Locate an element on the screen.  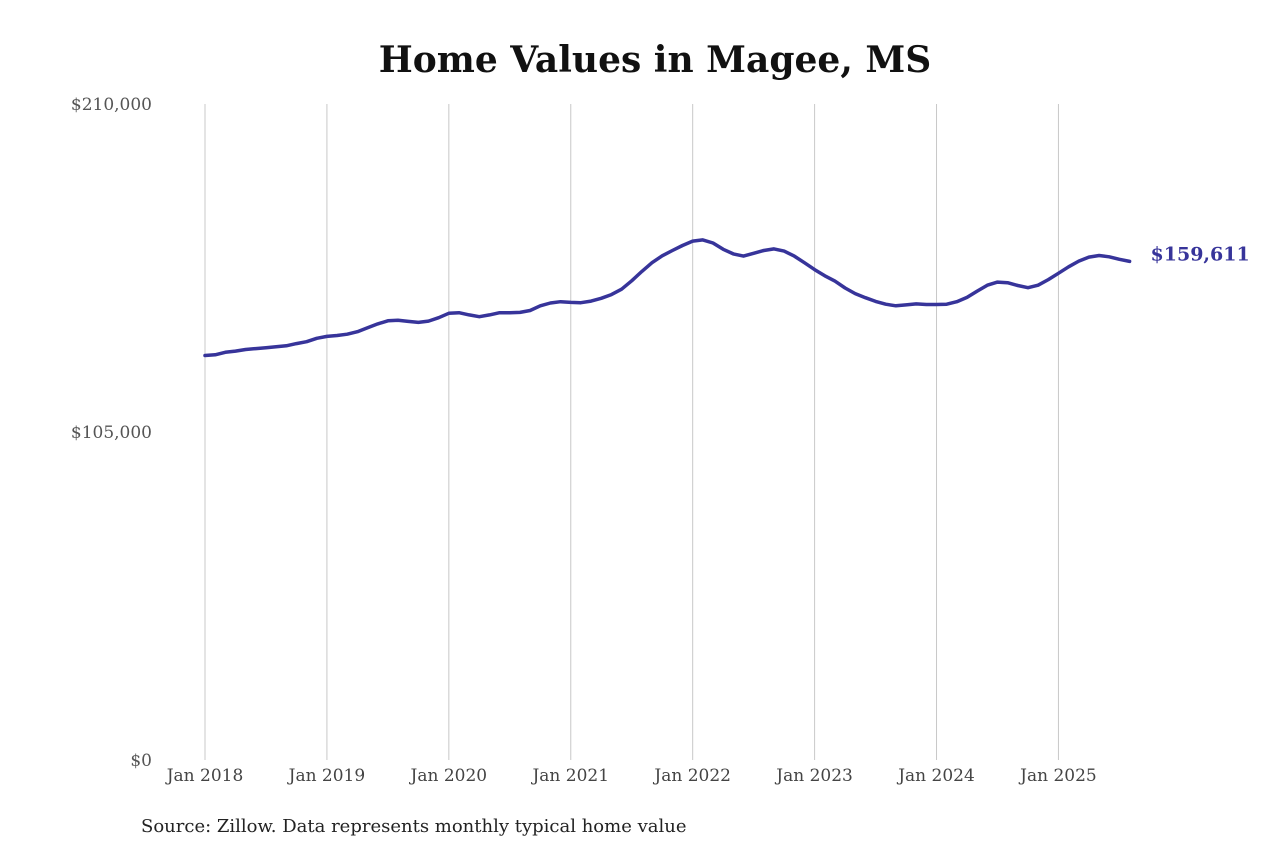
x-tick-label: Jan 2025 is located at coordinates (1057, 776).